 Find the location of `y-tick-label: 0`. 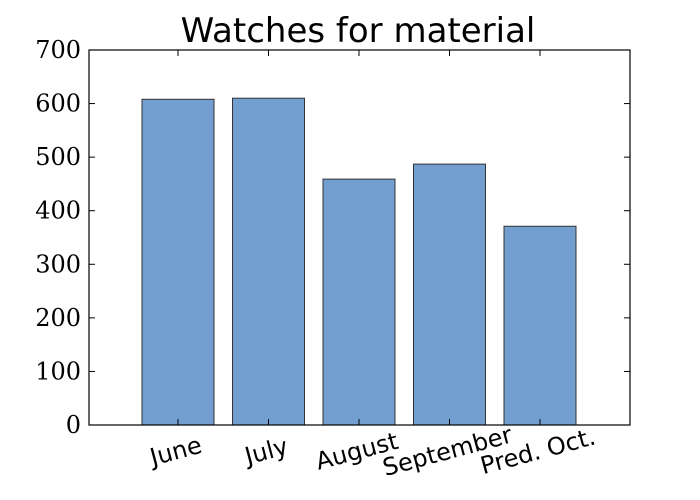

y-tick-label: 0 is located at coordinates (73, 425).